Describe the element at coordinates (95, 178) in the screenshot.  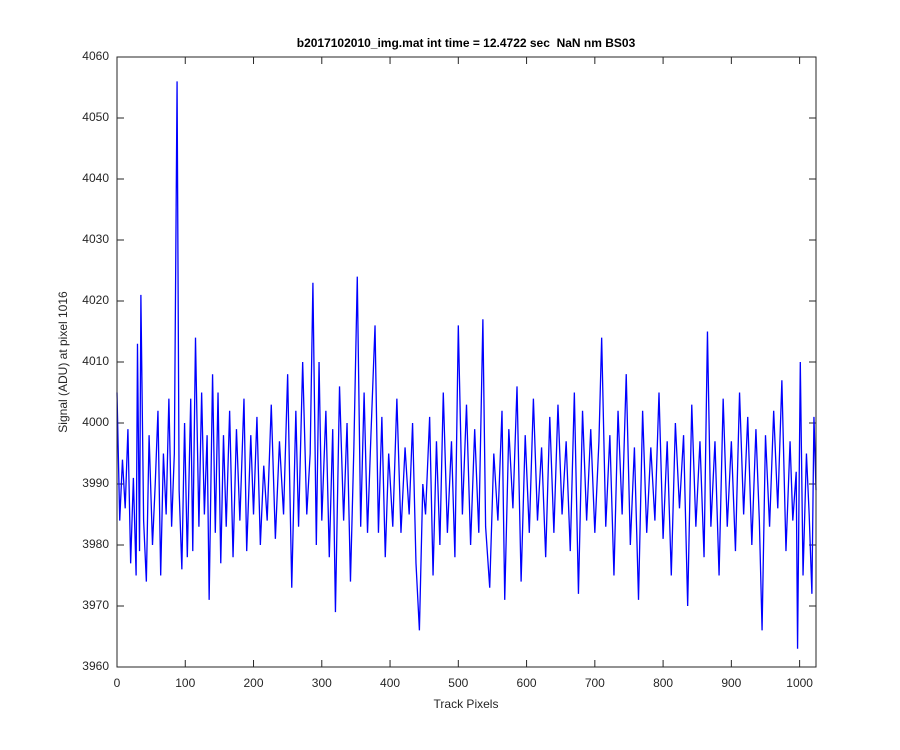
I see `y-tick-label: 4040` at that location.